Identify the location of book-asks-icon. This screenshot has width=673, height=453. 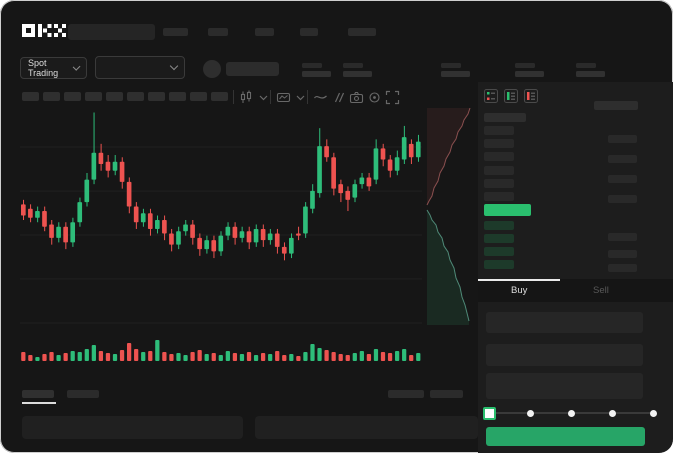
(531, 96).